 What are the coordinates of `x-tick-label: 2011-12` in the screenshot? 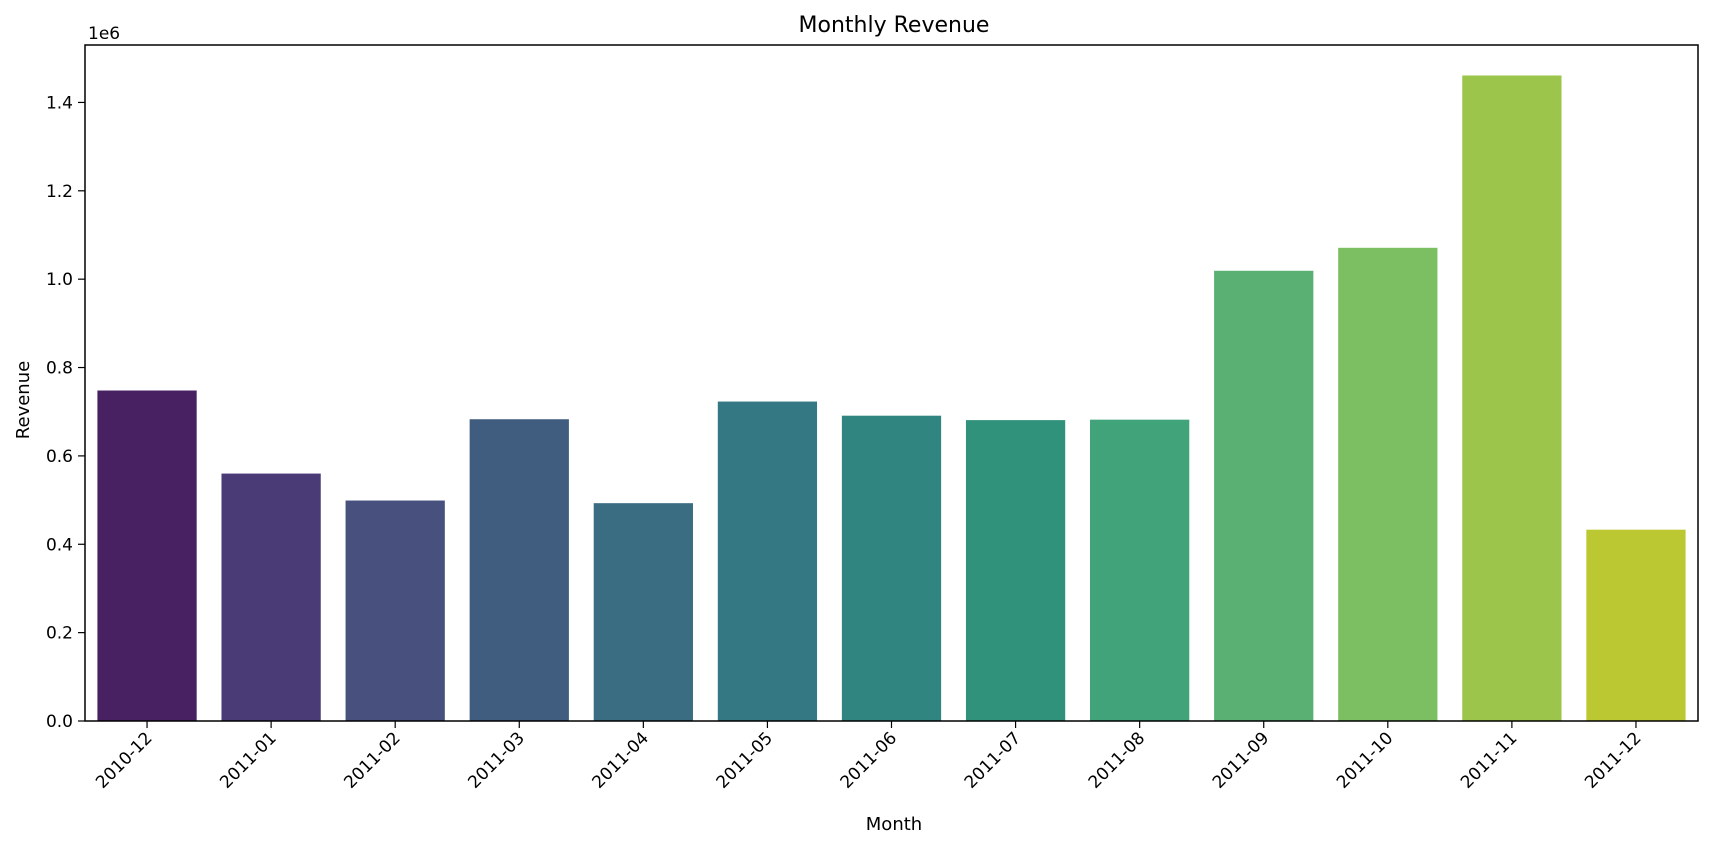 It's located at (1613, 760).